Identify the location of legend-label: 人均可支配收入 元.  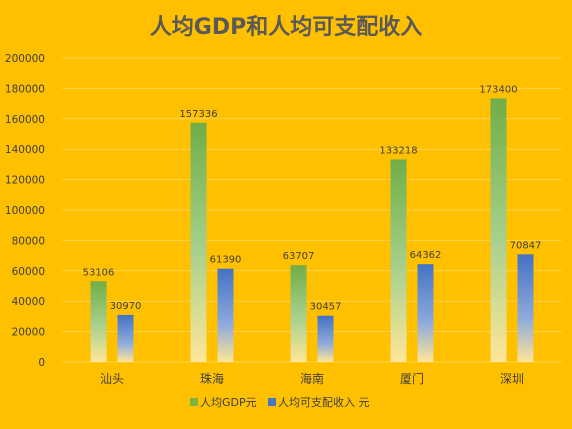
(324, 402).